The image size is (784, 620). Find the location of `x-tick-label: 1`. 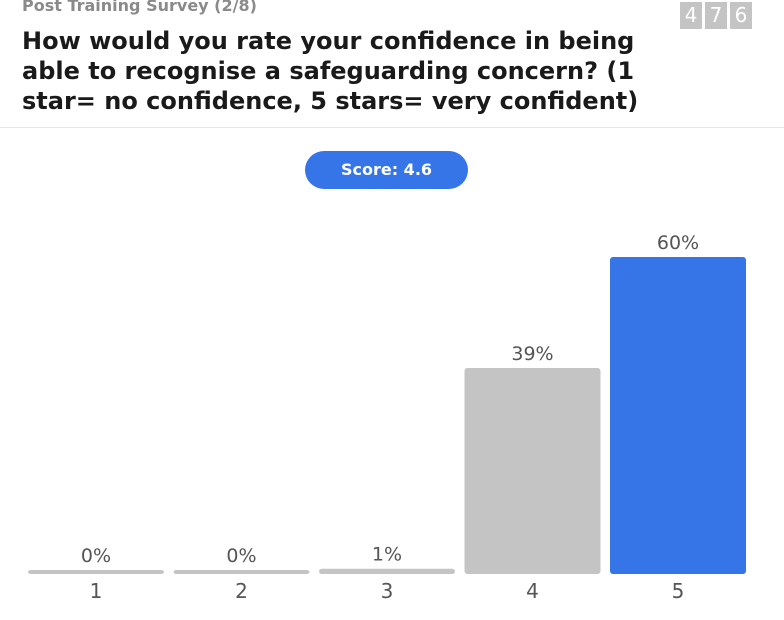

x-tick-label: 1 is located at coordinates (96, 591).